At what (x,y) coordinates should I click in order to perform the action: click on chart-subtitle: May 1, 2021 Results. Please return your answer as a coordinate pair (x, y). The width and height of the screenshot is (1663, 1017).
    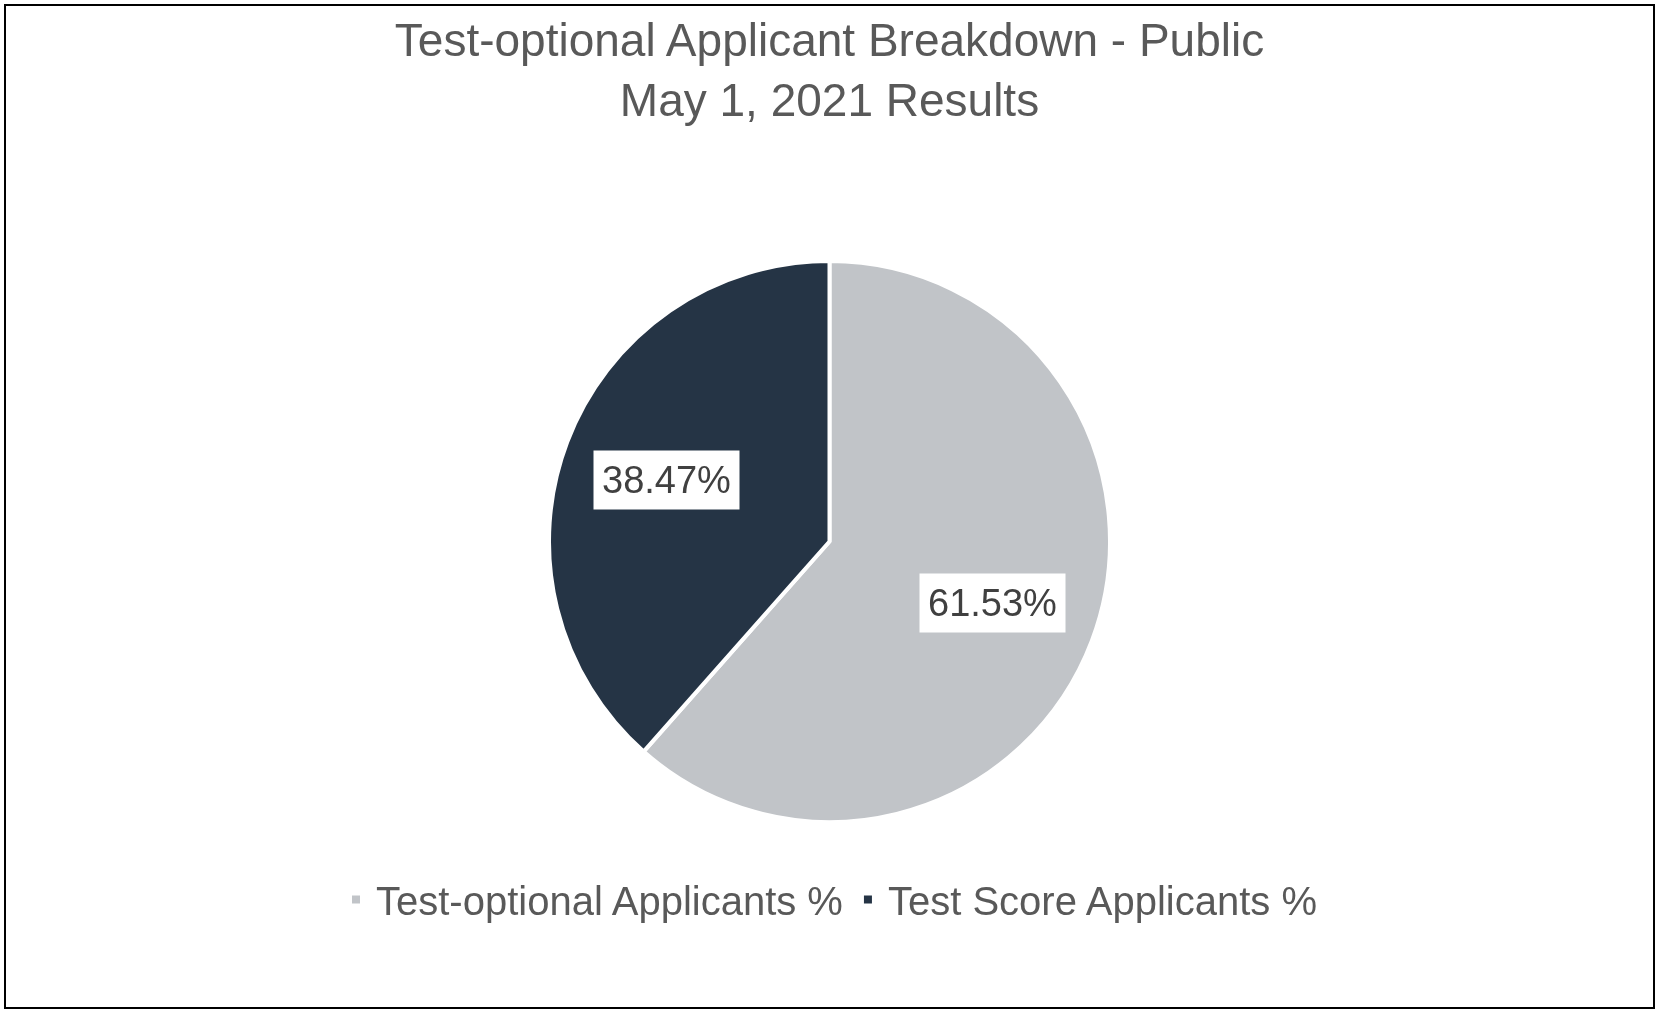
    Looking at the image, I should click on (829, 99).